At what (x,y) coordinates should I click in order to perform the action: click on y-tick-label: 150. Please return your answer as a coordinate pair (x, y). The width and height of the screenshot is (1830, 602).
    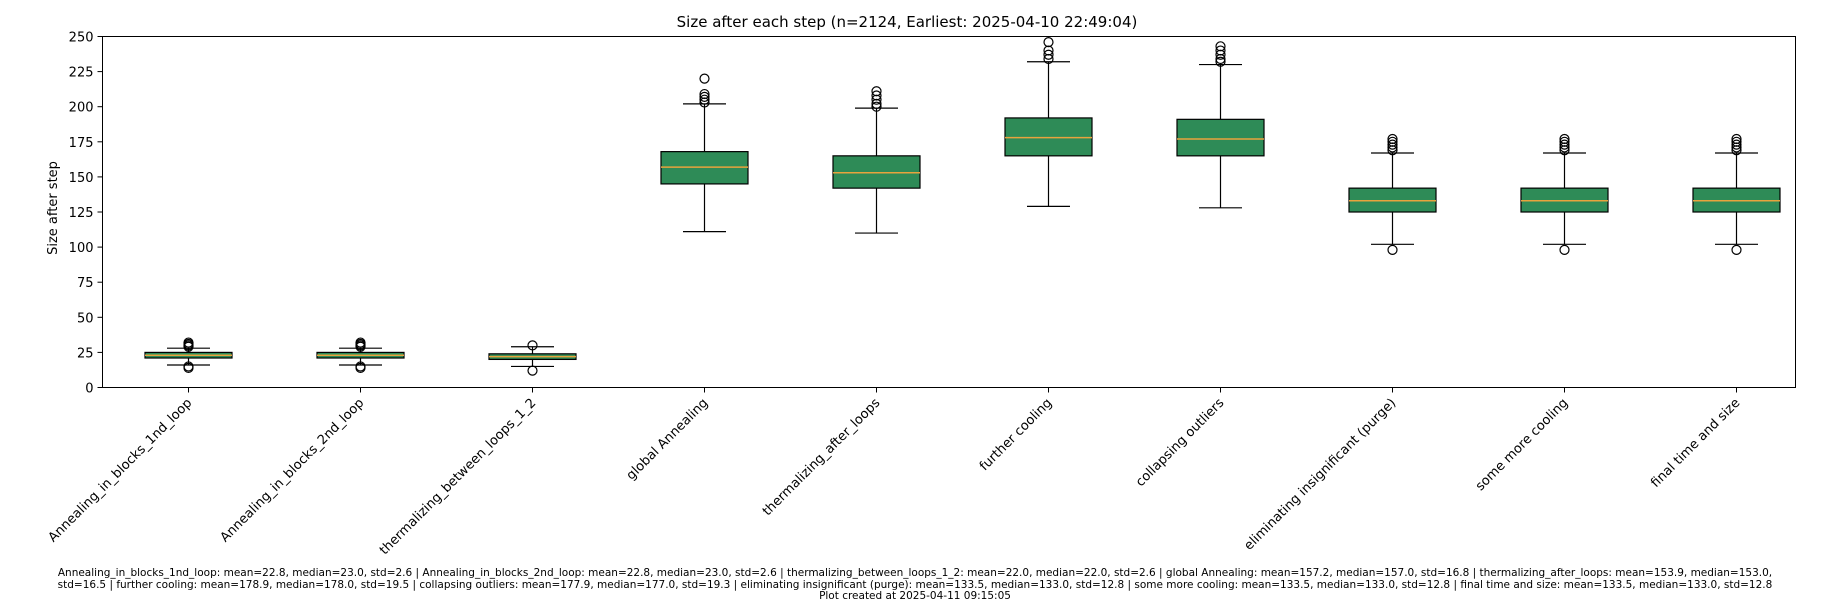
    Looking at the image, I should click on (81, 178).